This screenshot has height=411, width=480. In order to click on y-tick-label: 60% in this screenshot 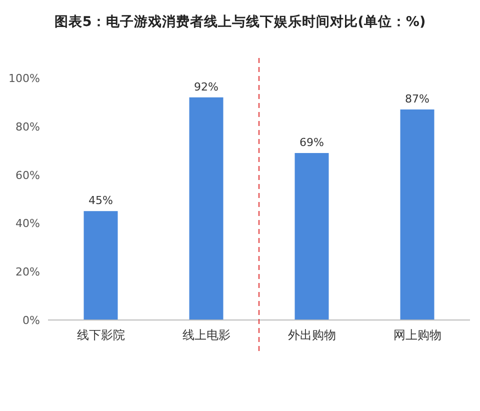, I will do `click(28, 175)`.